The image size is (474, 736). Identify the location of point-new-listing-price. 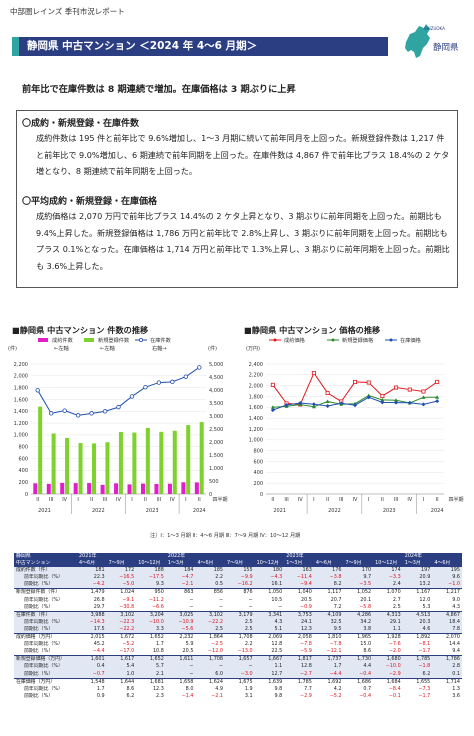
(437, 397).